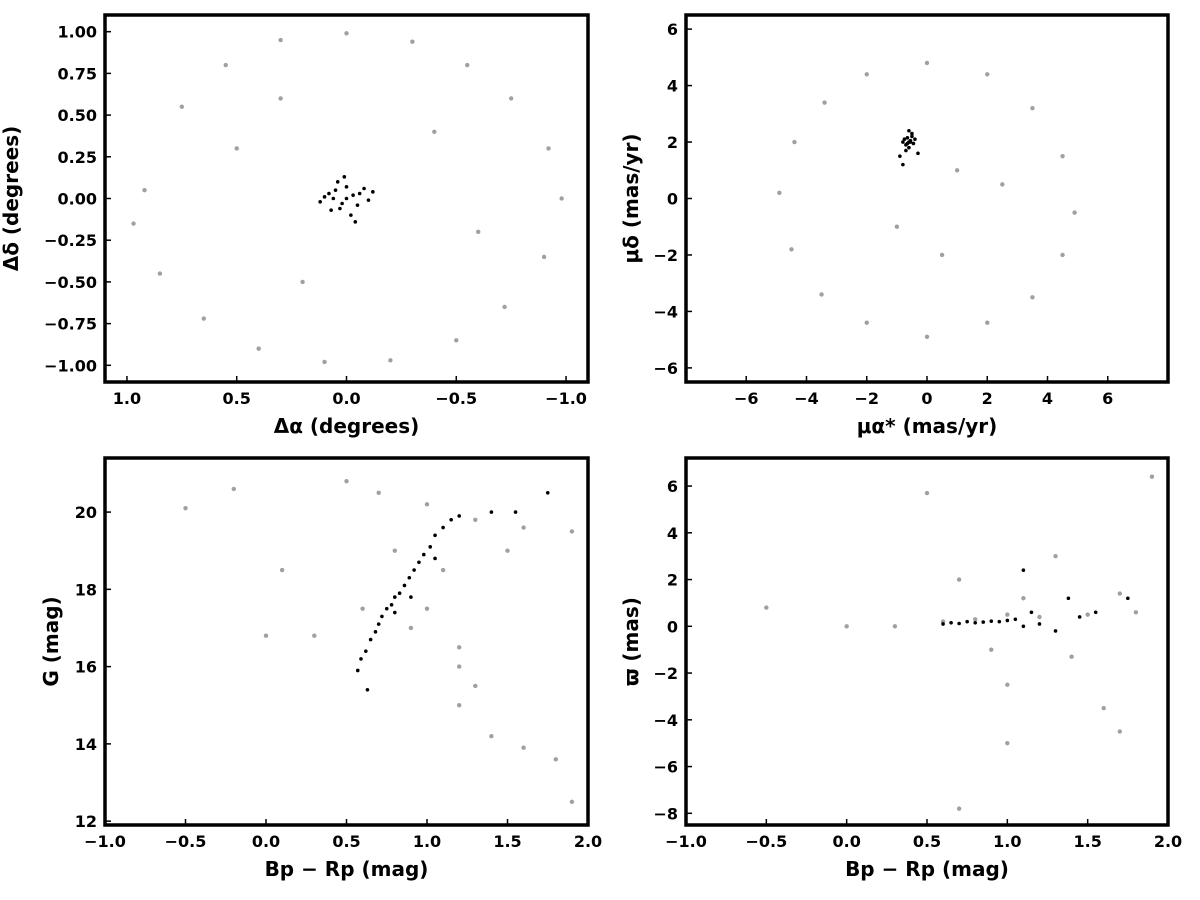  What do you see at coordinates (1007, 841) in the screenshot?
I see `x-tick-label: 1.0` at bounding box center [1007, 841].